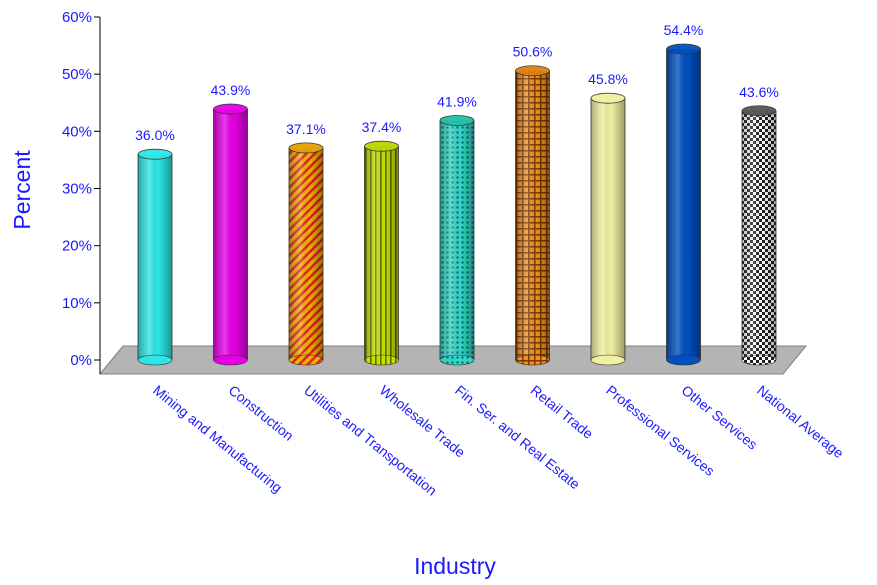  What do you see at coordinates (759, 92) in the screenshot?
I see `value-label: 43.6%` at bounding box center [759, 92].